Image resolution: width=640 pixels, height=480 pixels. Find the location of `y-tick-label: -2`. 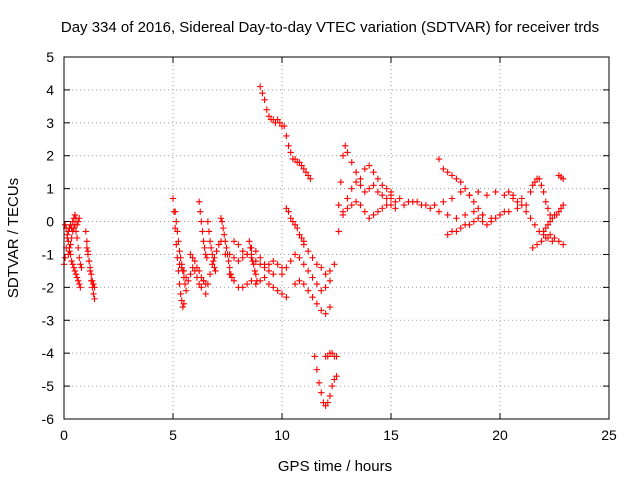

y-tick-label: -2 is located at coordinates (48, 287).